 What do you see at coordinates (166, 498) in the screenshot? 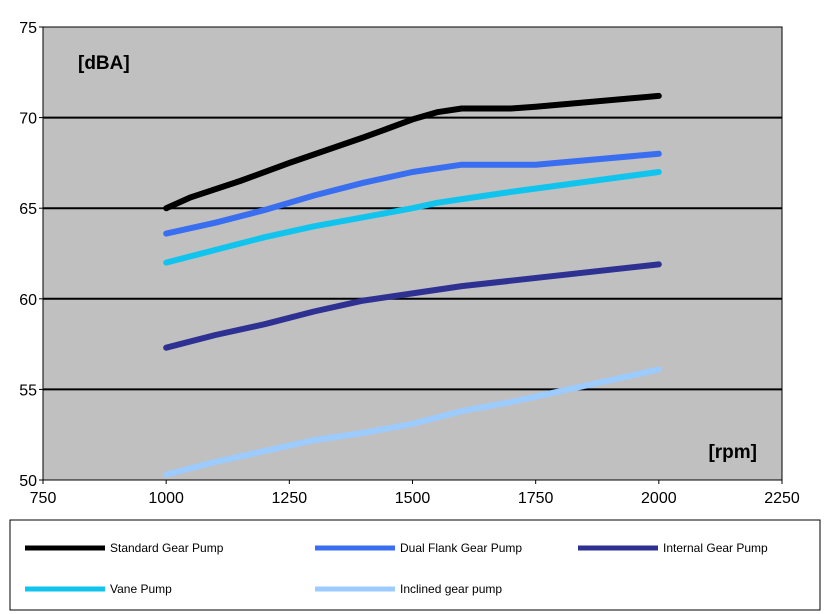
I see `x-tick-label: 1000` at bounding box center [166, 498].